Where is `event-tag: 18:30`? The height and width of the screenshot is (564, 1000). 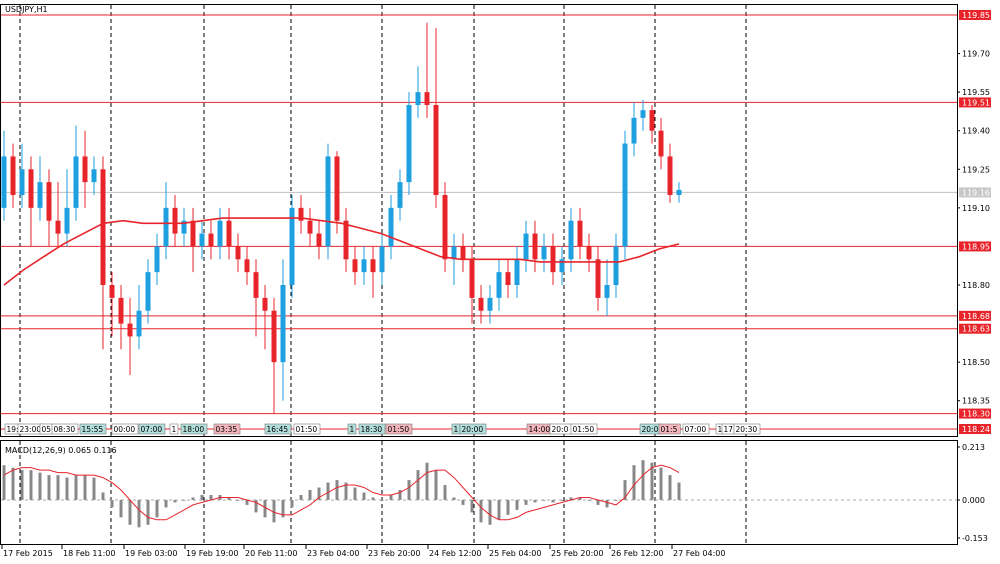 event-tag: 18:30 is located at coordinates (372, 429).